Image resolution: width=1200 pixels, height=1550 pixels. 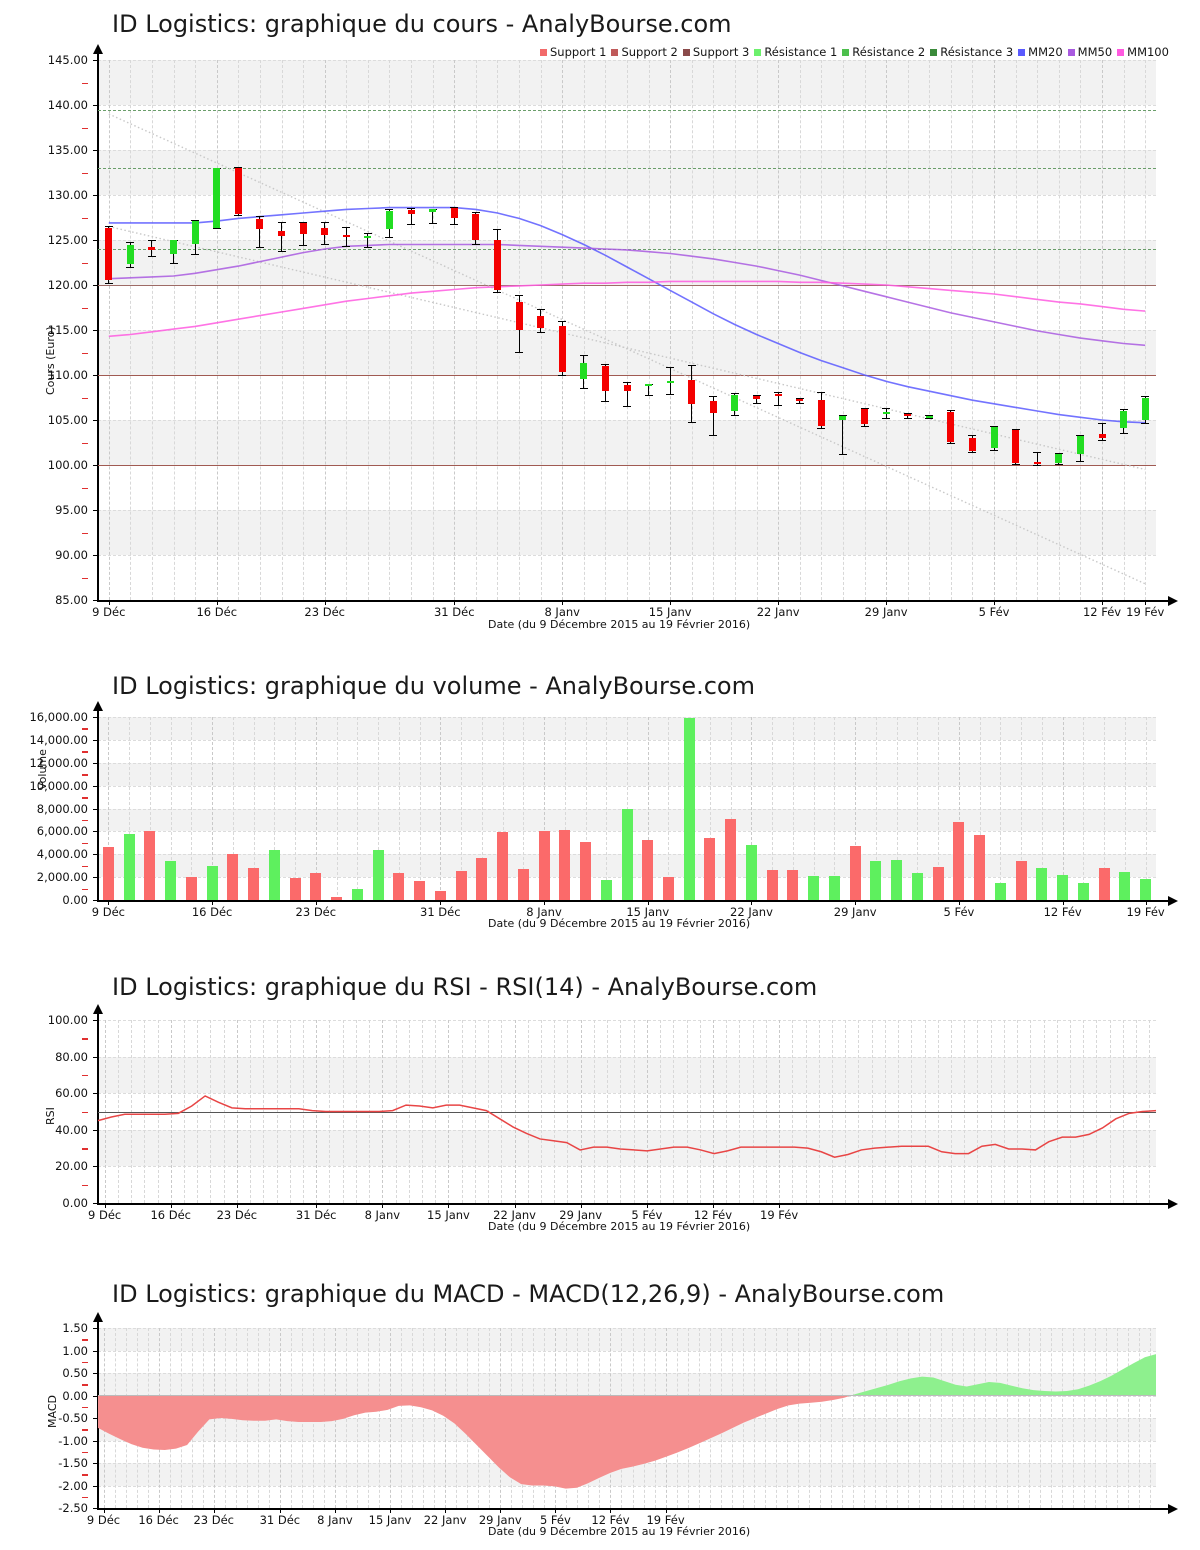 I want to click on legend-item-support-3: Support 3, so click(x=715, y=52).